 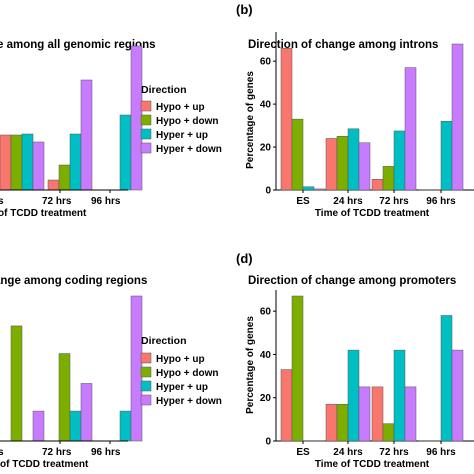 I want to click on bar-hyper-up-ES, so click(x=308, y=188).